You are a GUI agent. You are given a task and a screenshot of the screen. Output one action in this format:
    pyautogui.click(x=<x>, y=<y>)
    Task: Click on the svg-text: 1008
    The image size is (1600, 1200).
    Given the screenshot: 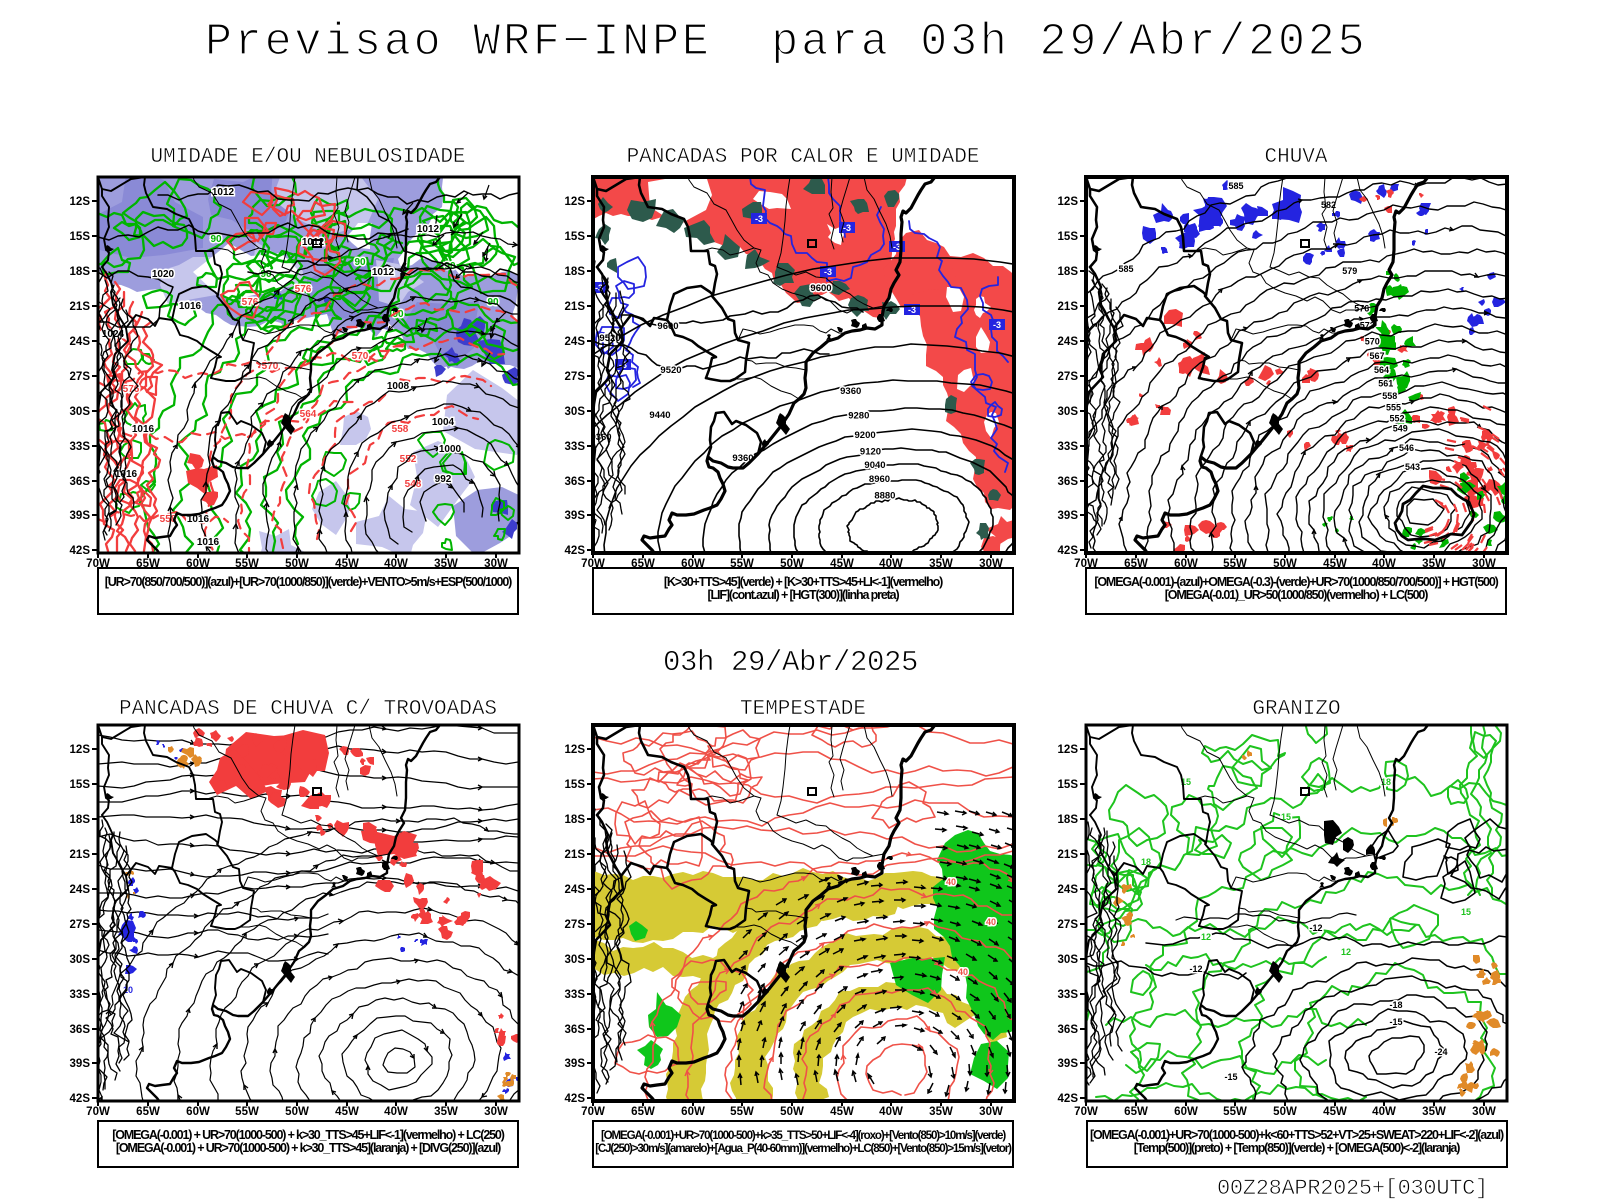 What is the action you would take?
    pyautogui.click(x=397, y=386)
    